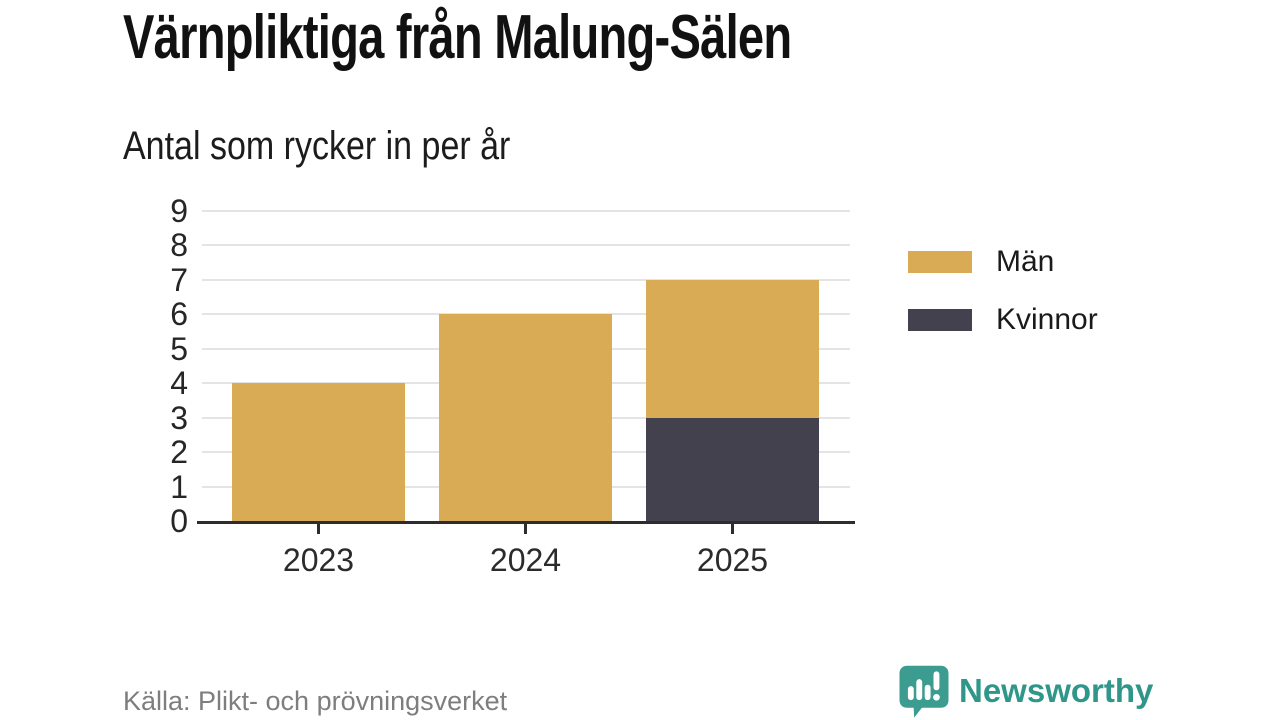 The width and height of the screenshot is (1280, 720). What do you see at coordinates (318, 560) in the screenshot?
I see `x-tick-label: 2023` at bounding box center [318, 560].